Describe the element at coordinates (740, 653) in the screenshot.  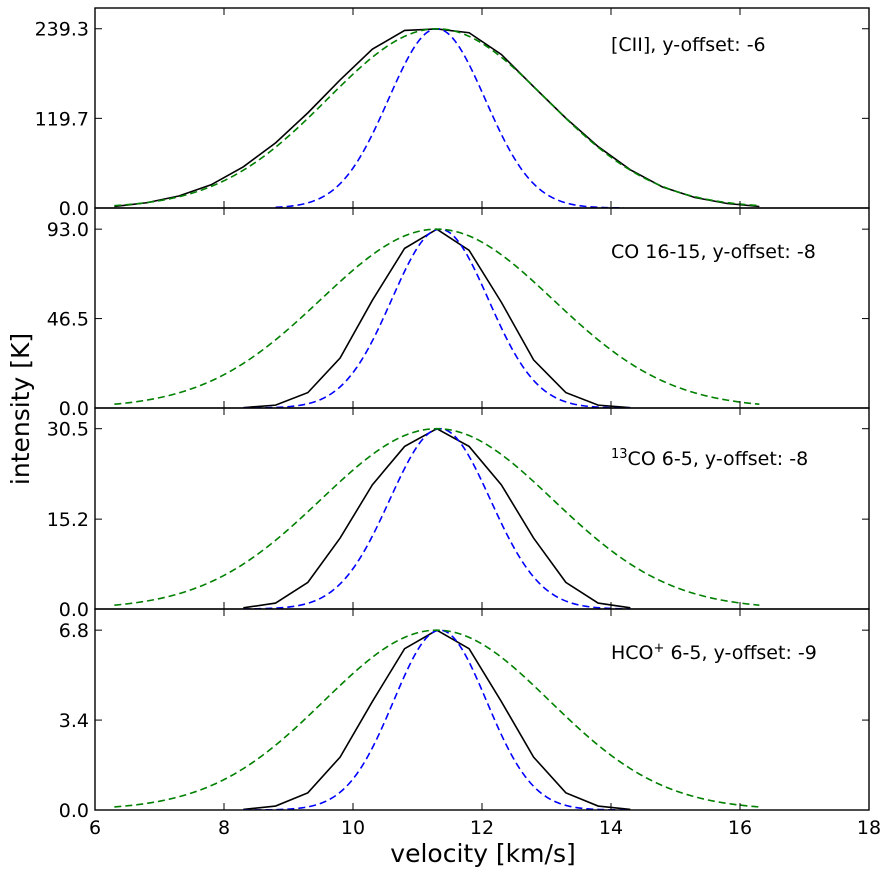
I see `annotation-part: 6-5, y-offset: -9` at that location.